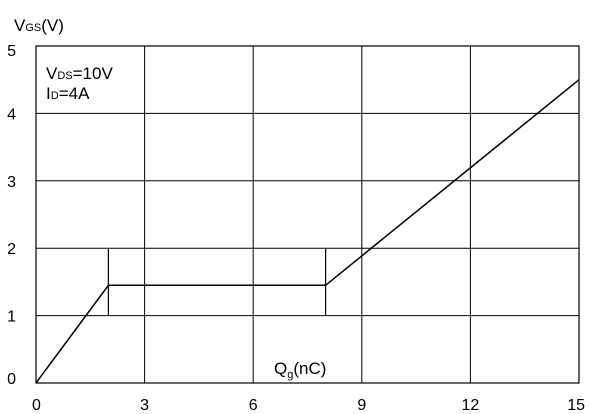 Image resolution: width=590 pixels, height=414 pixels. Describe the element at coordinates (55, 96) in the screenshot. I see `annotation-id-sub: D` at that location.